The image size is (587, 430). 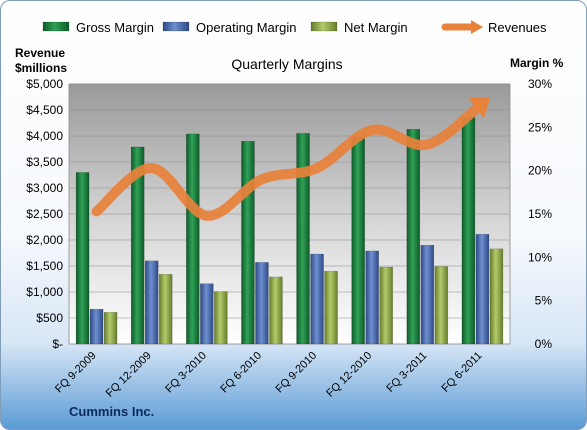 What do you see at coordinates (186, 373) in the screenshot?
I see `category-label: FQ 3-2010` at bounding box center [186, 373].